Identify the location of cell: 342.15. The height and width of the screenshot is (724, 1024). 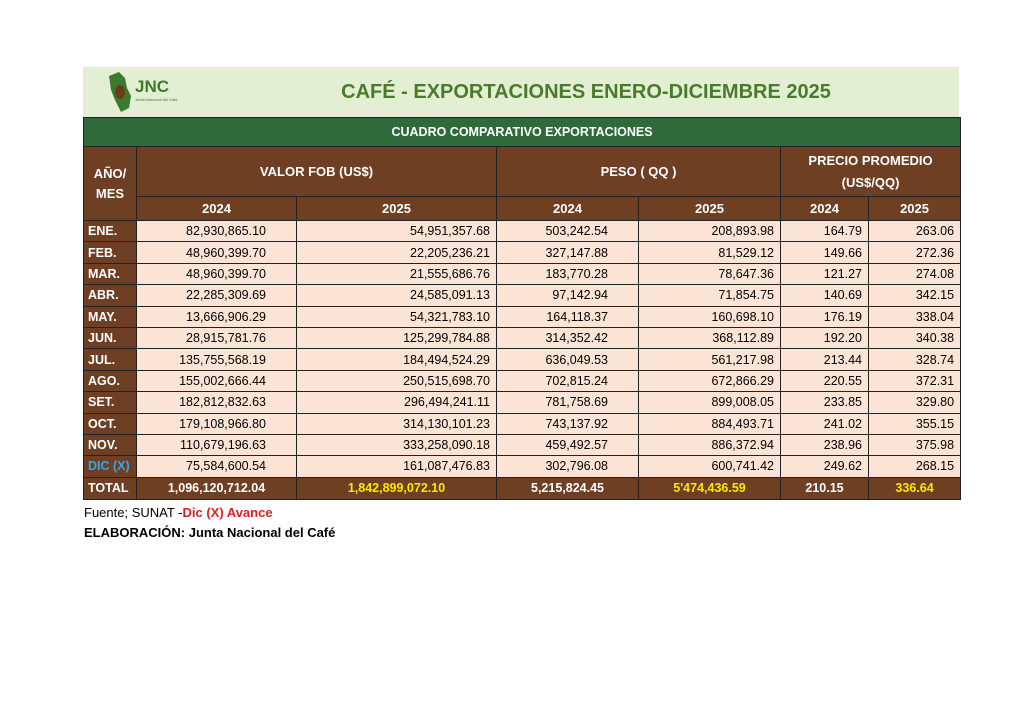
(914, 295).